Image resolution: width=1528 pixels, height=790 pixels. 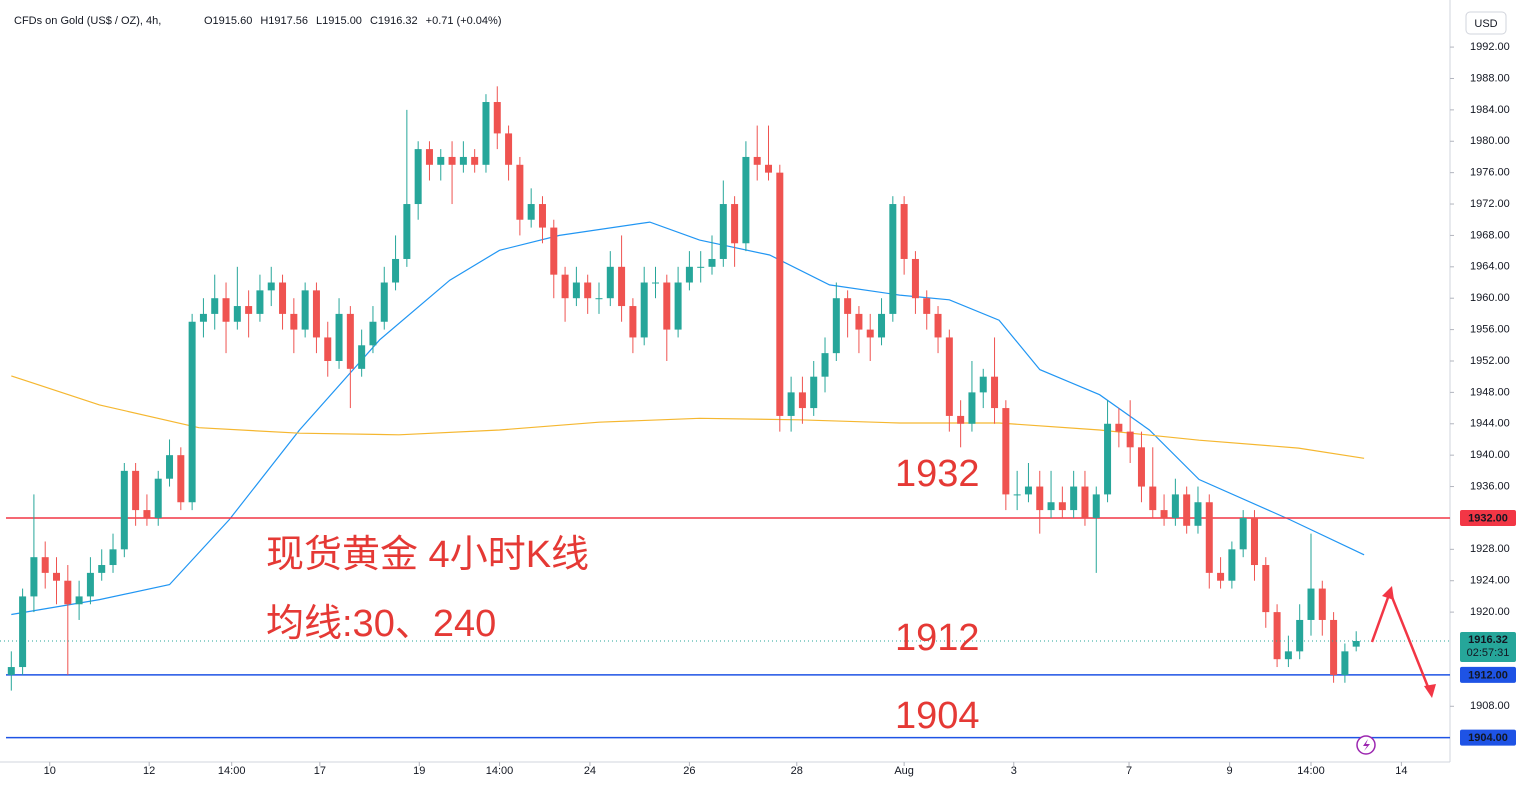 What do you see at coordinates (381, 624) in the screenshot?
I see `annotation: 均线:30、240` at bounding box center [381, 624].